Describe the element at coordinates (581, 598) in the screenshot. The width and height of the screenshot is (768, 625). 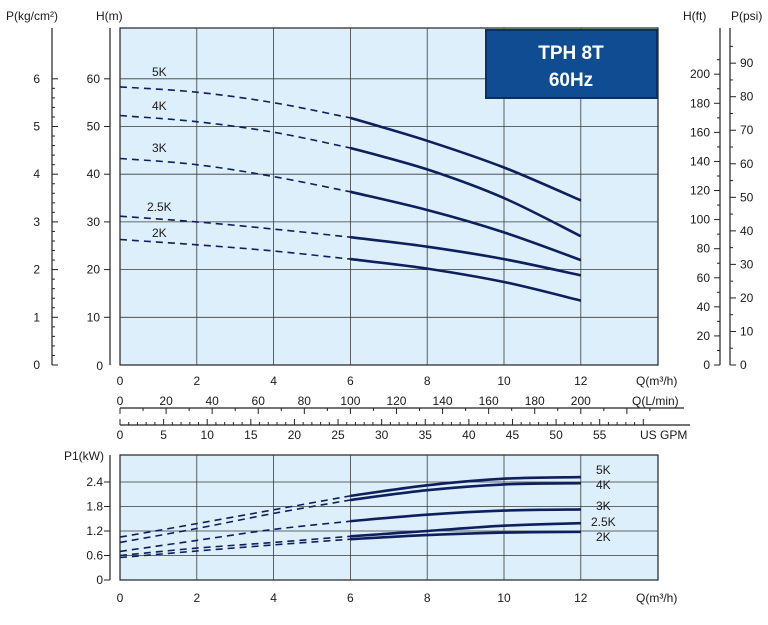
I see `bottom-q-tick-label: 12` at that location.